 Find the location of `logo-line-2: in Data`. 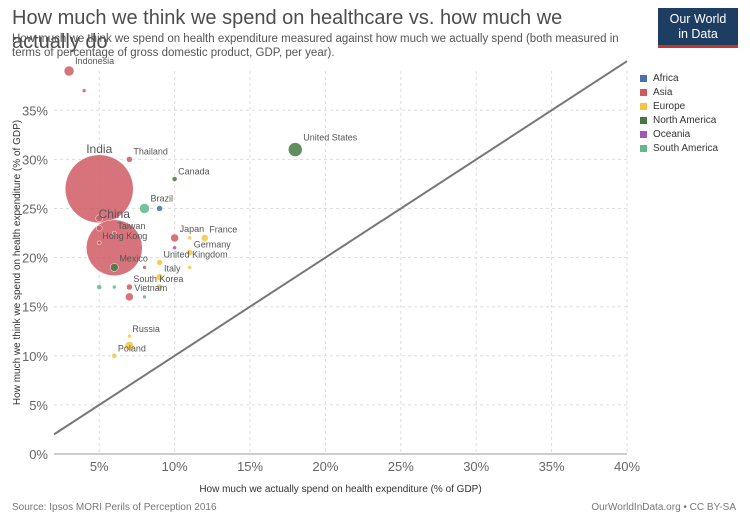

logo-line-2: in Data is located at coordinates (698, 34).